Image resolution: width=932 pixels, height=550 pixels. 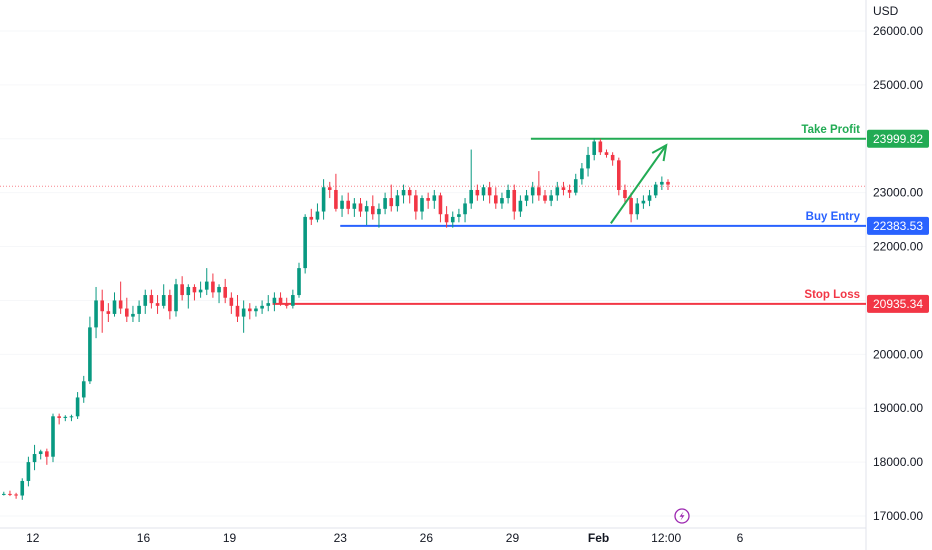 I want to click on projection-arrow, so click(x=639, y=183).